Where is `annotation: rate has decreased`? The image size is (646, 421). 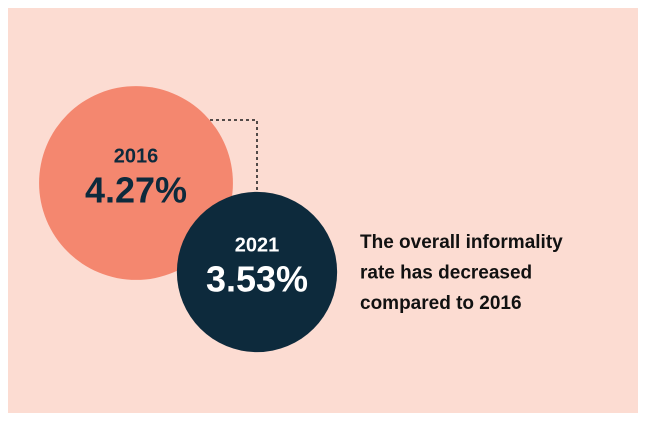 annotation: rate has decreased is located at coordinates (446, 273).